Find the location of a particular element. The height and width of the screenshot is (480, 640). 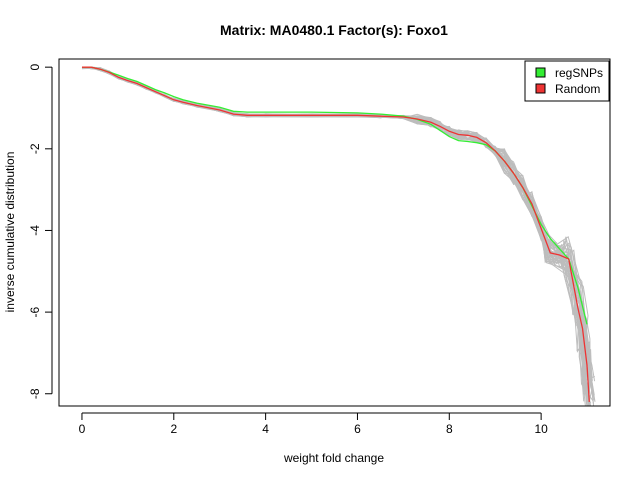

x-tick-label: 4 is located at coordinates (265, 429).